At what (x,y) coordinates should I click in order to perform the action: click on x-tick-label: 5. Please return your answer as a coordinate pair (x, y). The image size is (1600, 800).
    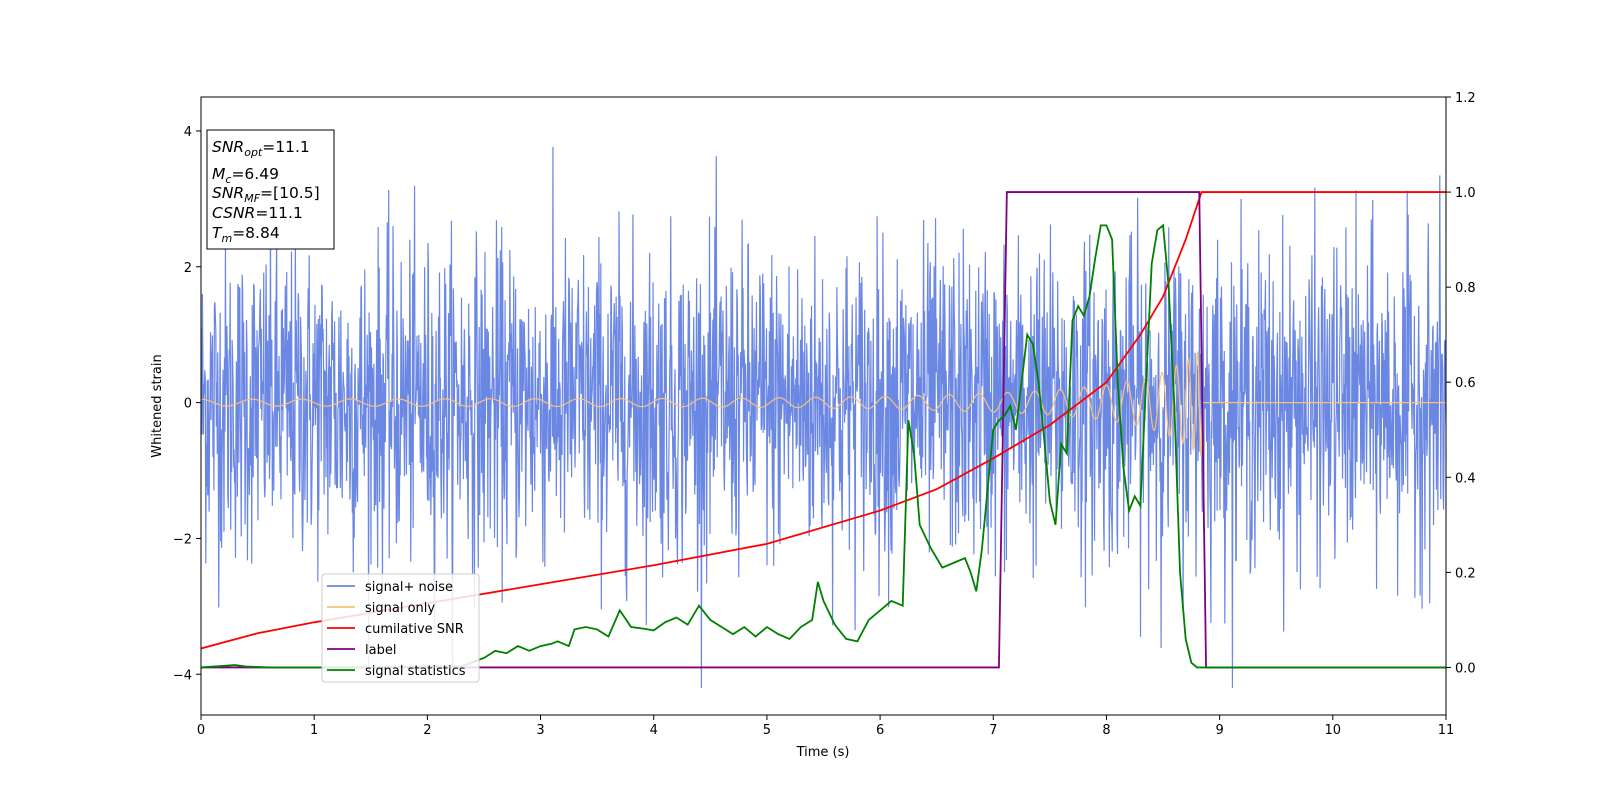
    Looking at the image, I should click on (767, 730).